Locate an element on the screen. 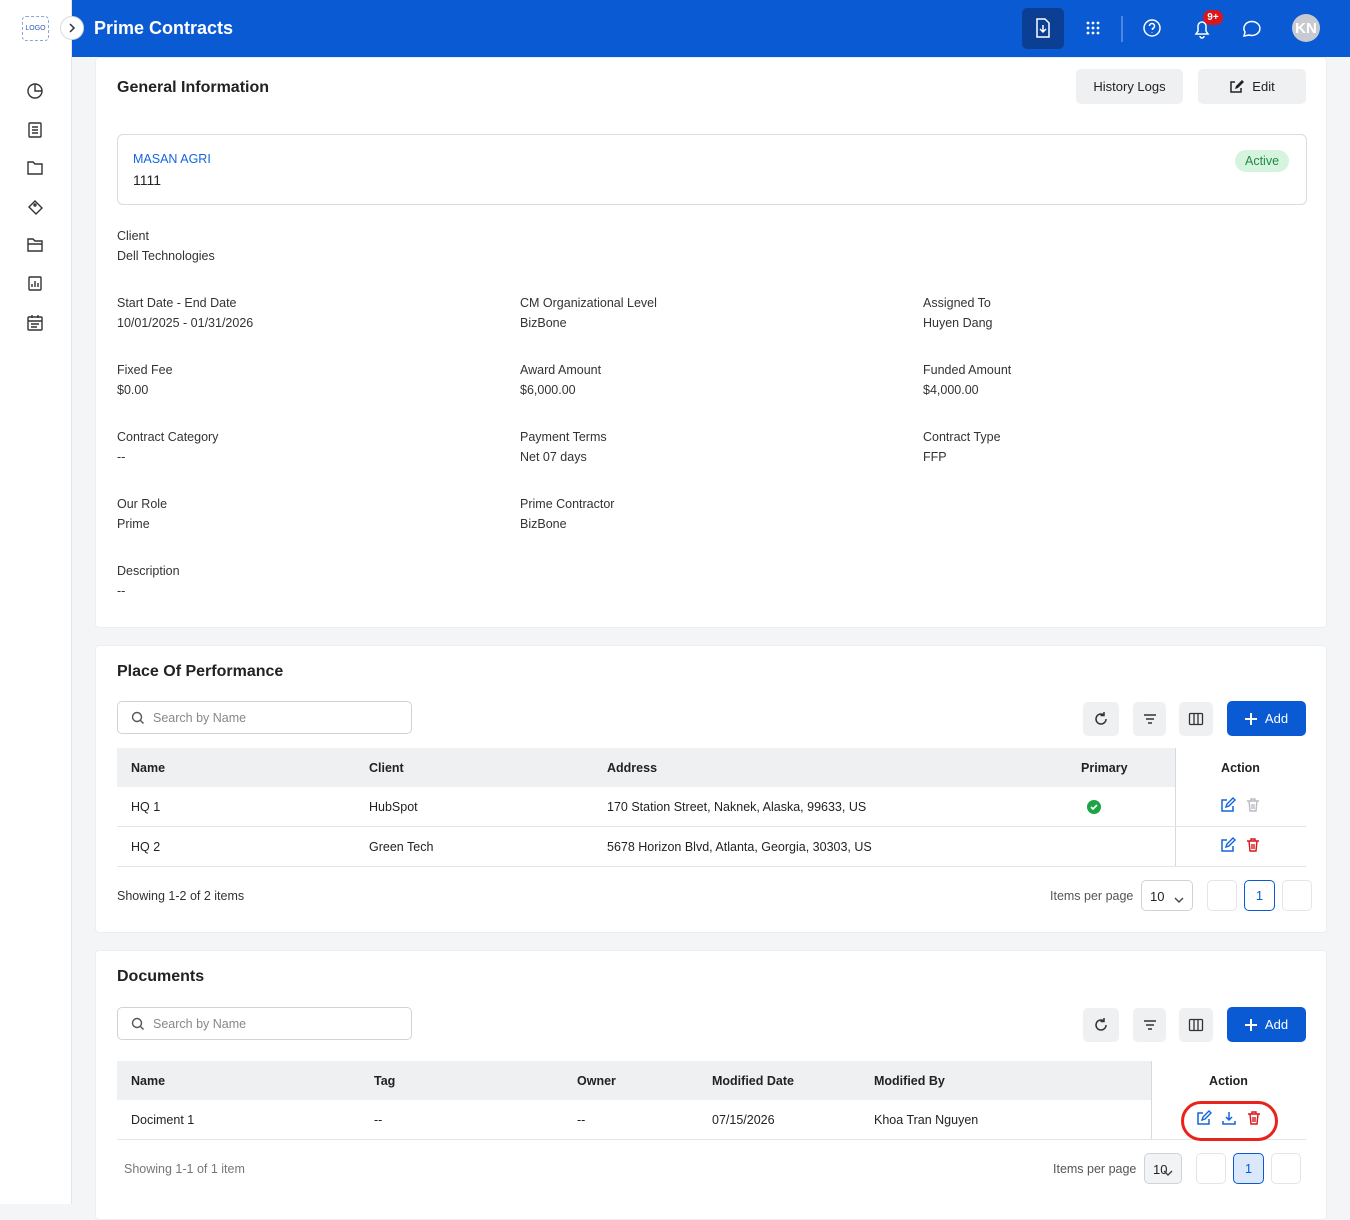  nav-reports is located at coordinates (35, 283).